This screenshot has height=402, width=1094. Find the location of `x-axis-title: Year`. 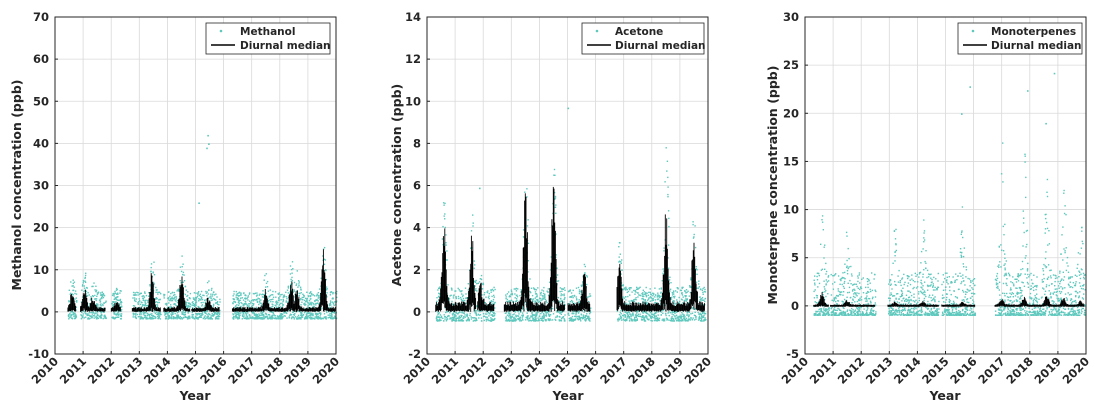

x-axis-title: Year is located at coordinates (195, 395).